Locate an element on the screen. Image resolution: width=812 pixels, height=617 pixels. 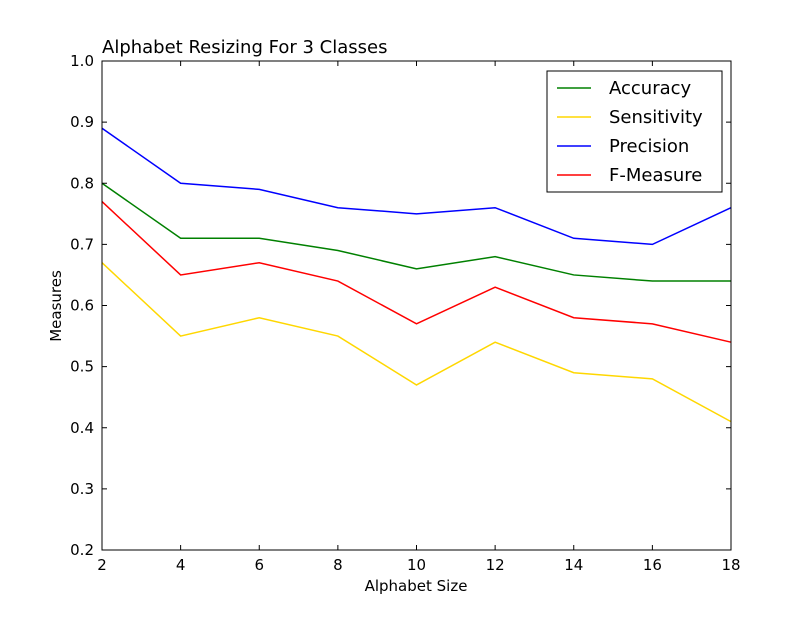
x-tick-label: 12 is located at coordinates (495, 565).